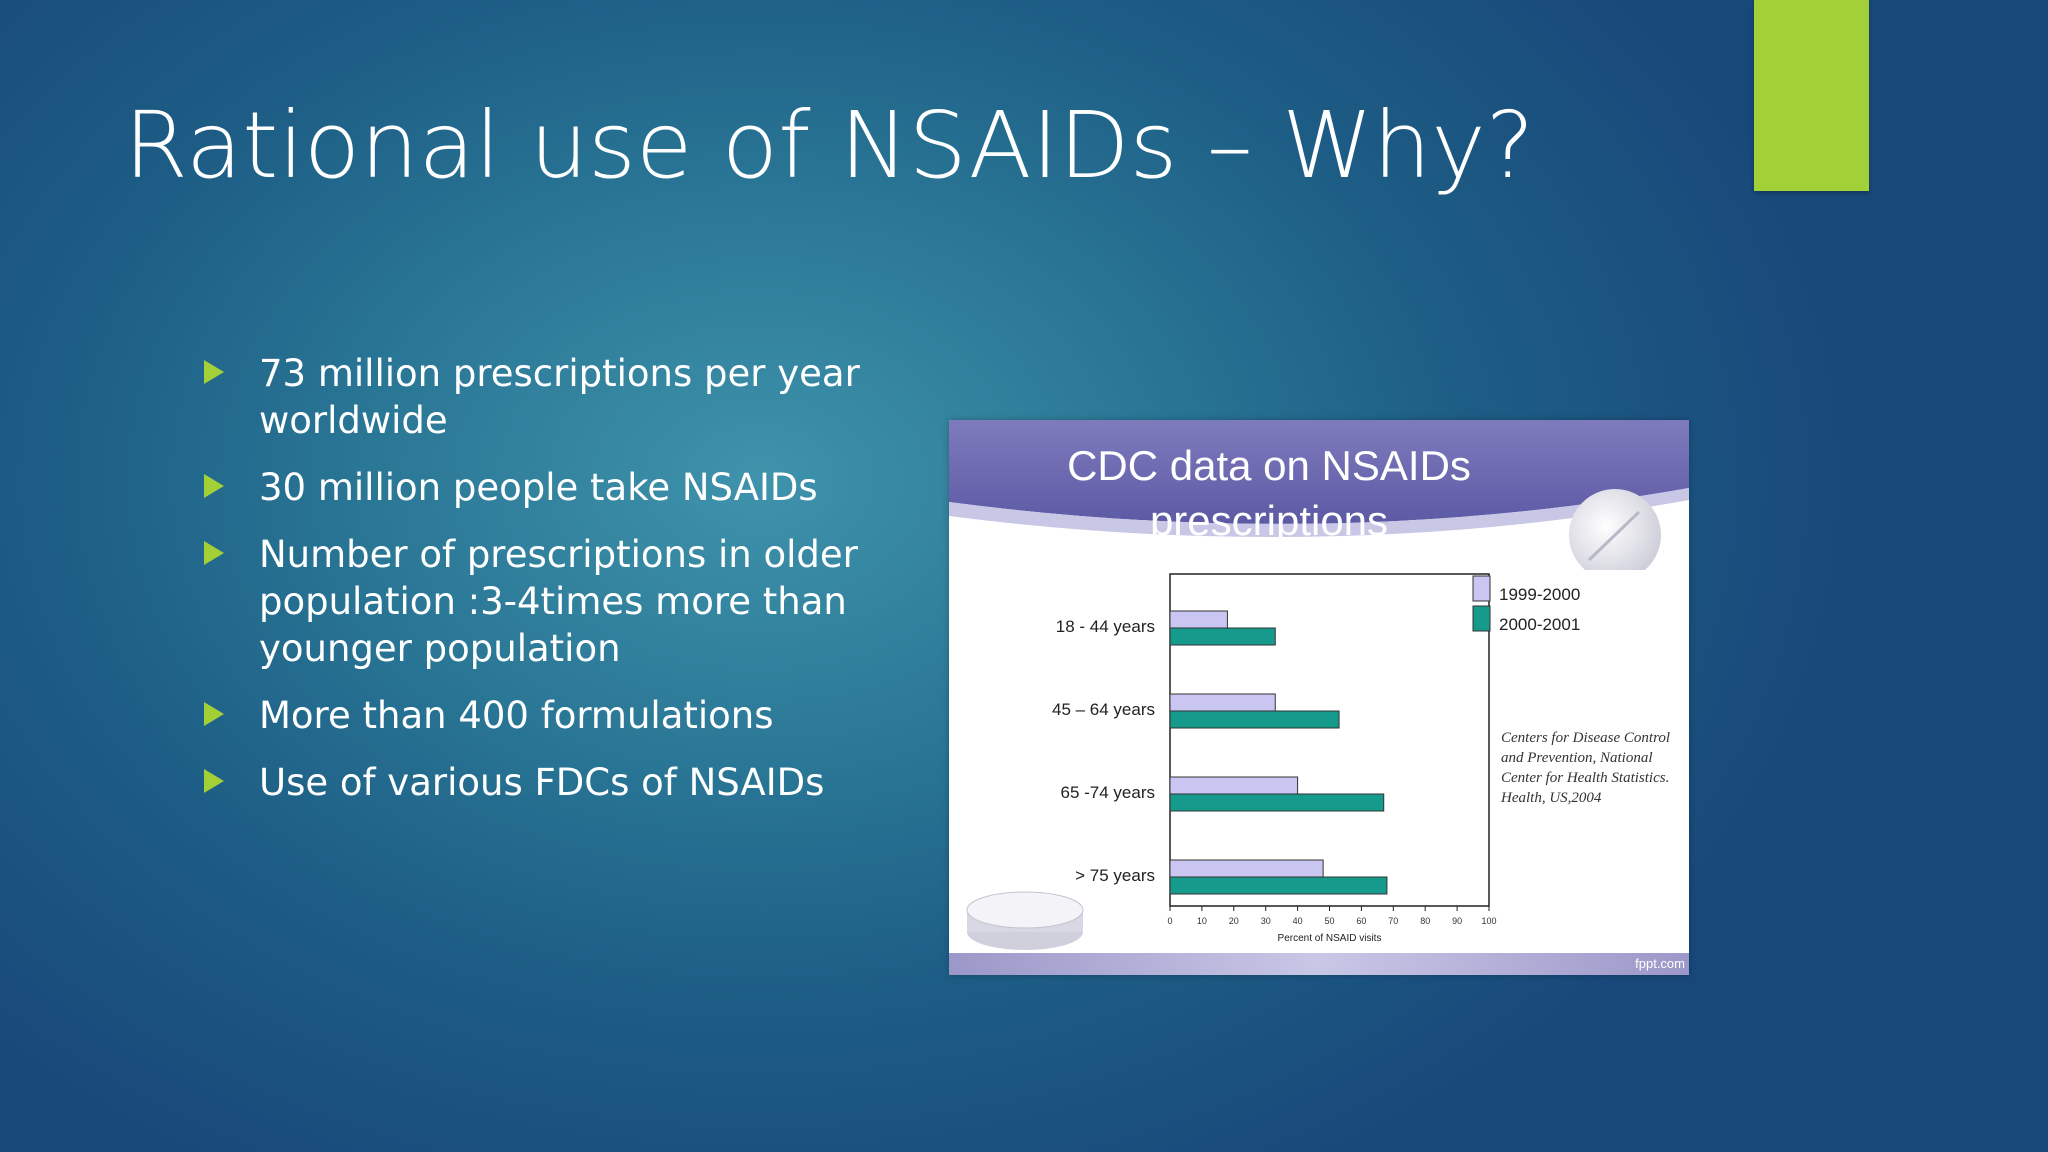  I want to click on bullet-item: More than 400 formulations, so click(550, 715).